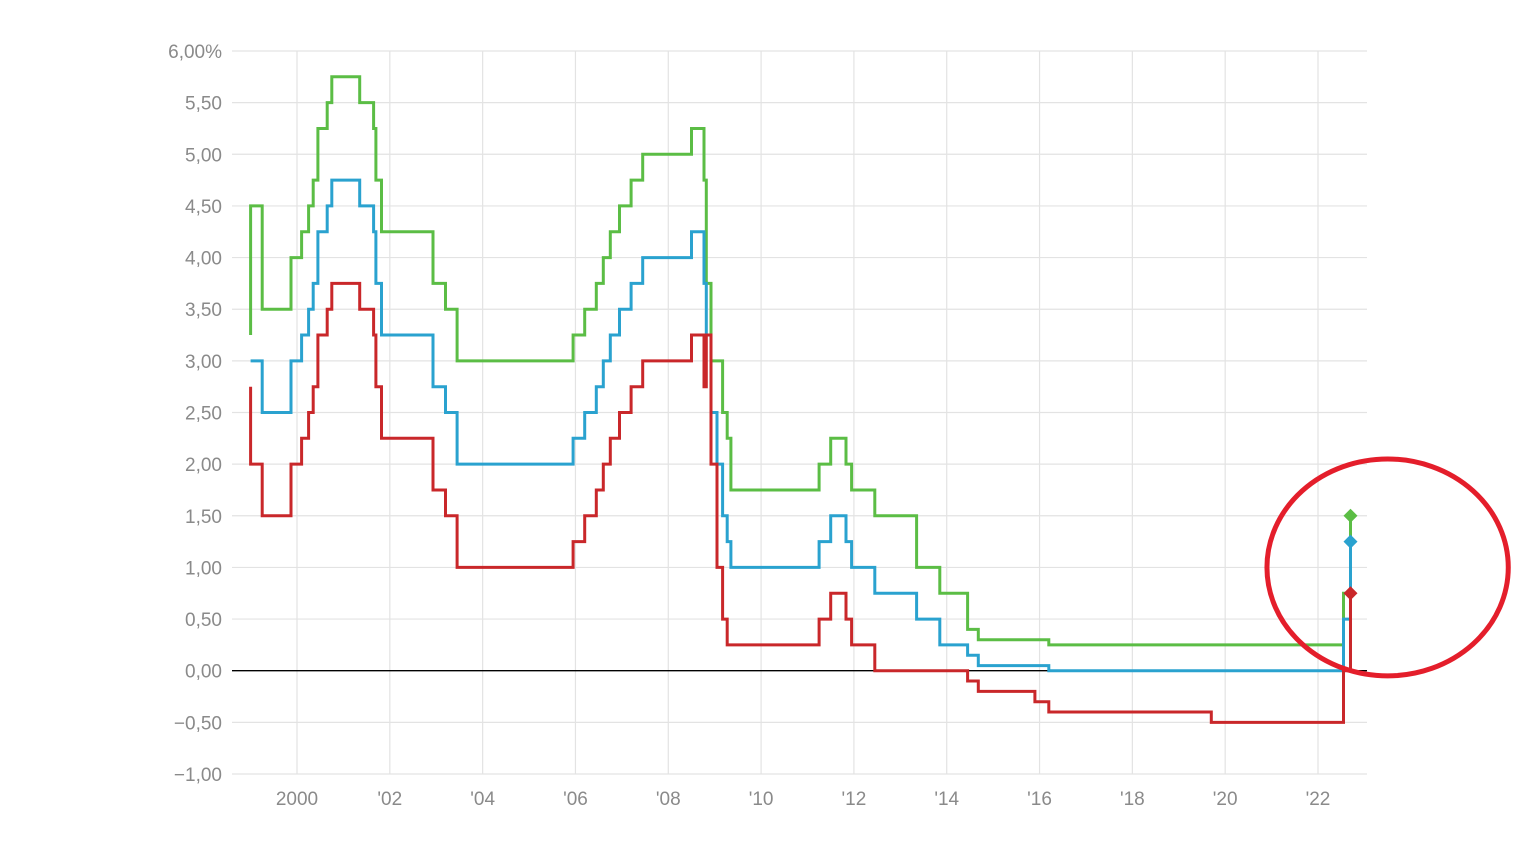 The image size is (1536, 859). I want to click on y-tick-label: 2,50, so click(203, 414).